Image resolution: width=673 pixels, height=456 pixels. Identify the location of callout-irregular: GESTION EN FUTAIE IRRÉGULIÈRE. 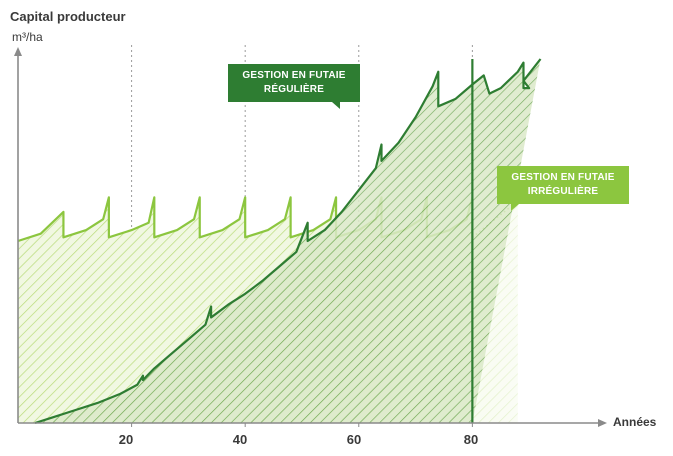
(563, 188).